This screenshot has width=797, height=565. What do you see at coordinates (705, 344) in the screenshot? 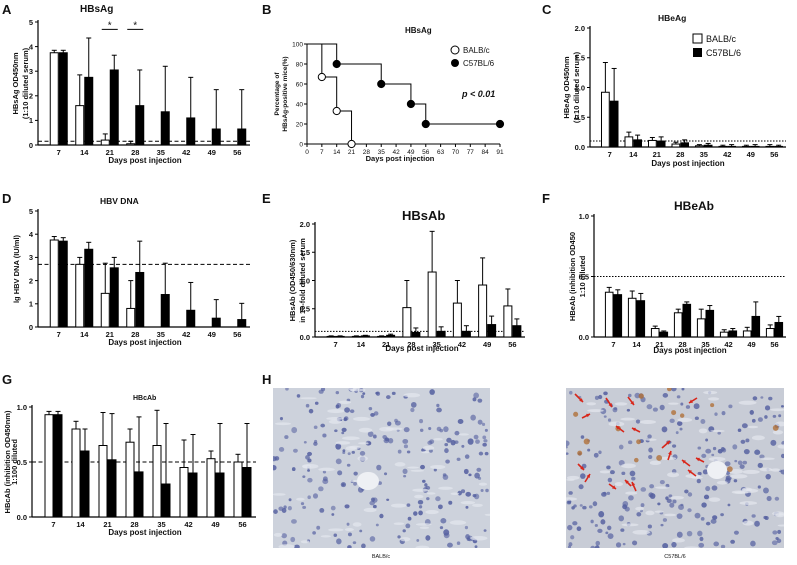
I see `x-tick-label: 35` at bounding box center [705, 344].